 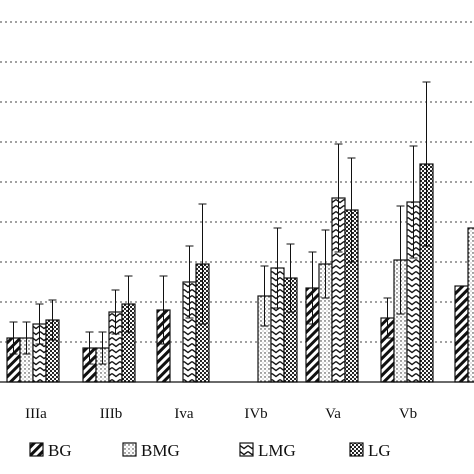 What do you see at coordinates (221, 414) in the screenshot?
I see `x-tick-labels: IIIa IIIb Iva IVb Va Vb` at bounding box center [221, 414].